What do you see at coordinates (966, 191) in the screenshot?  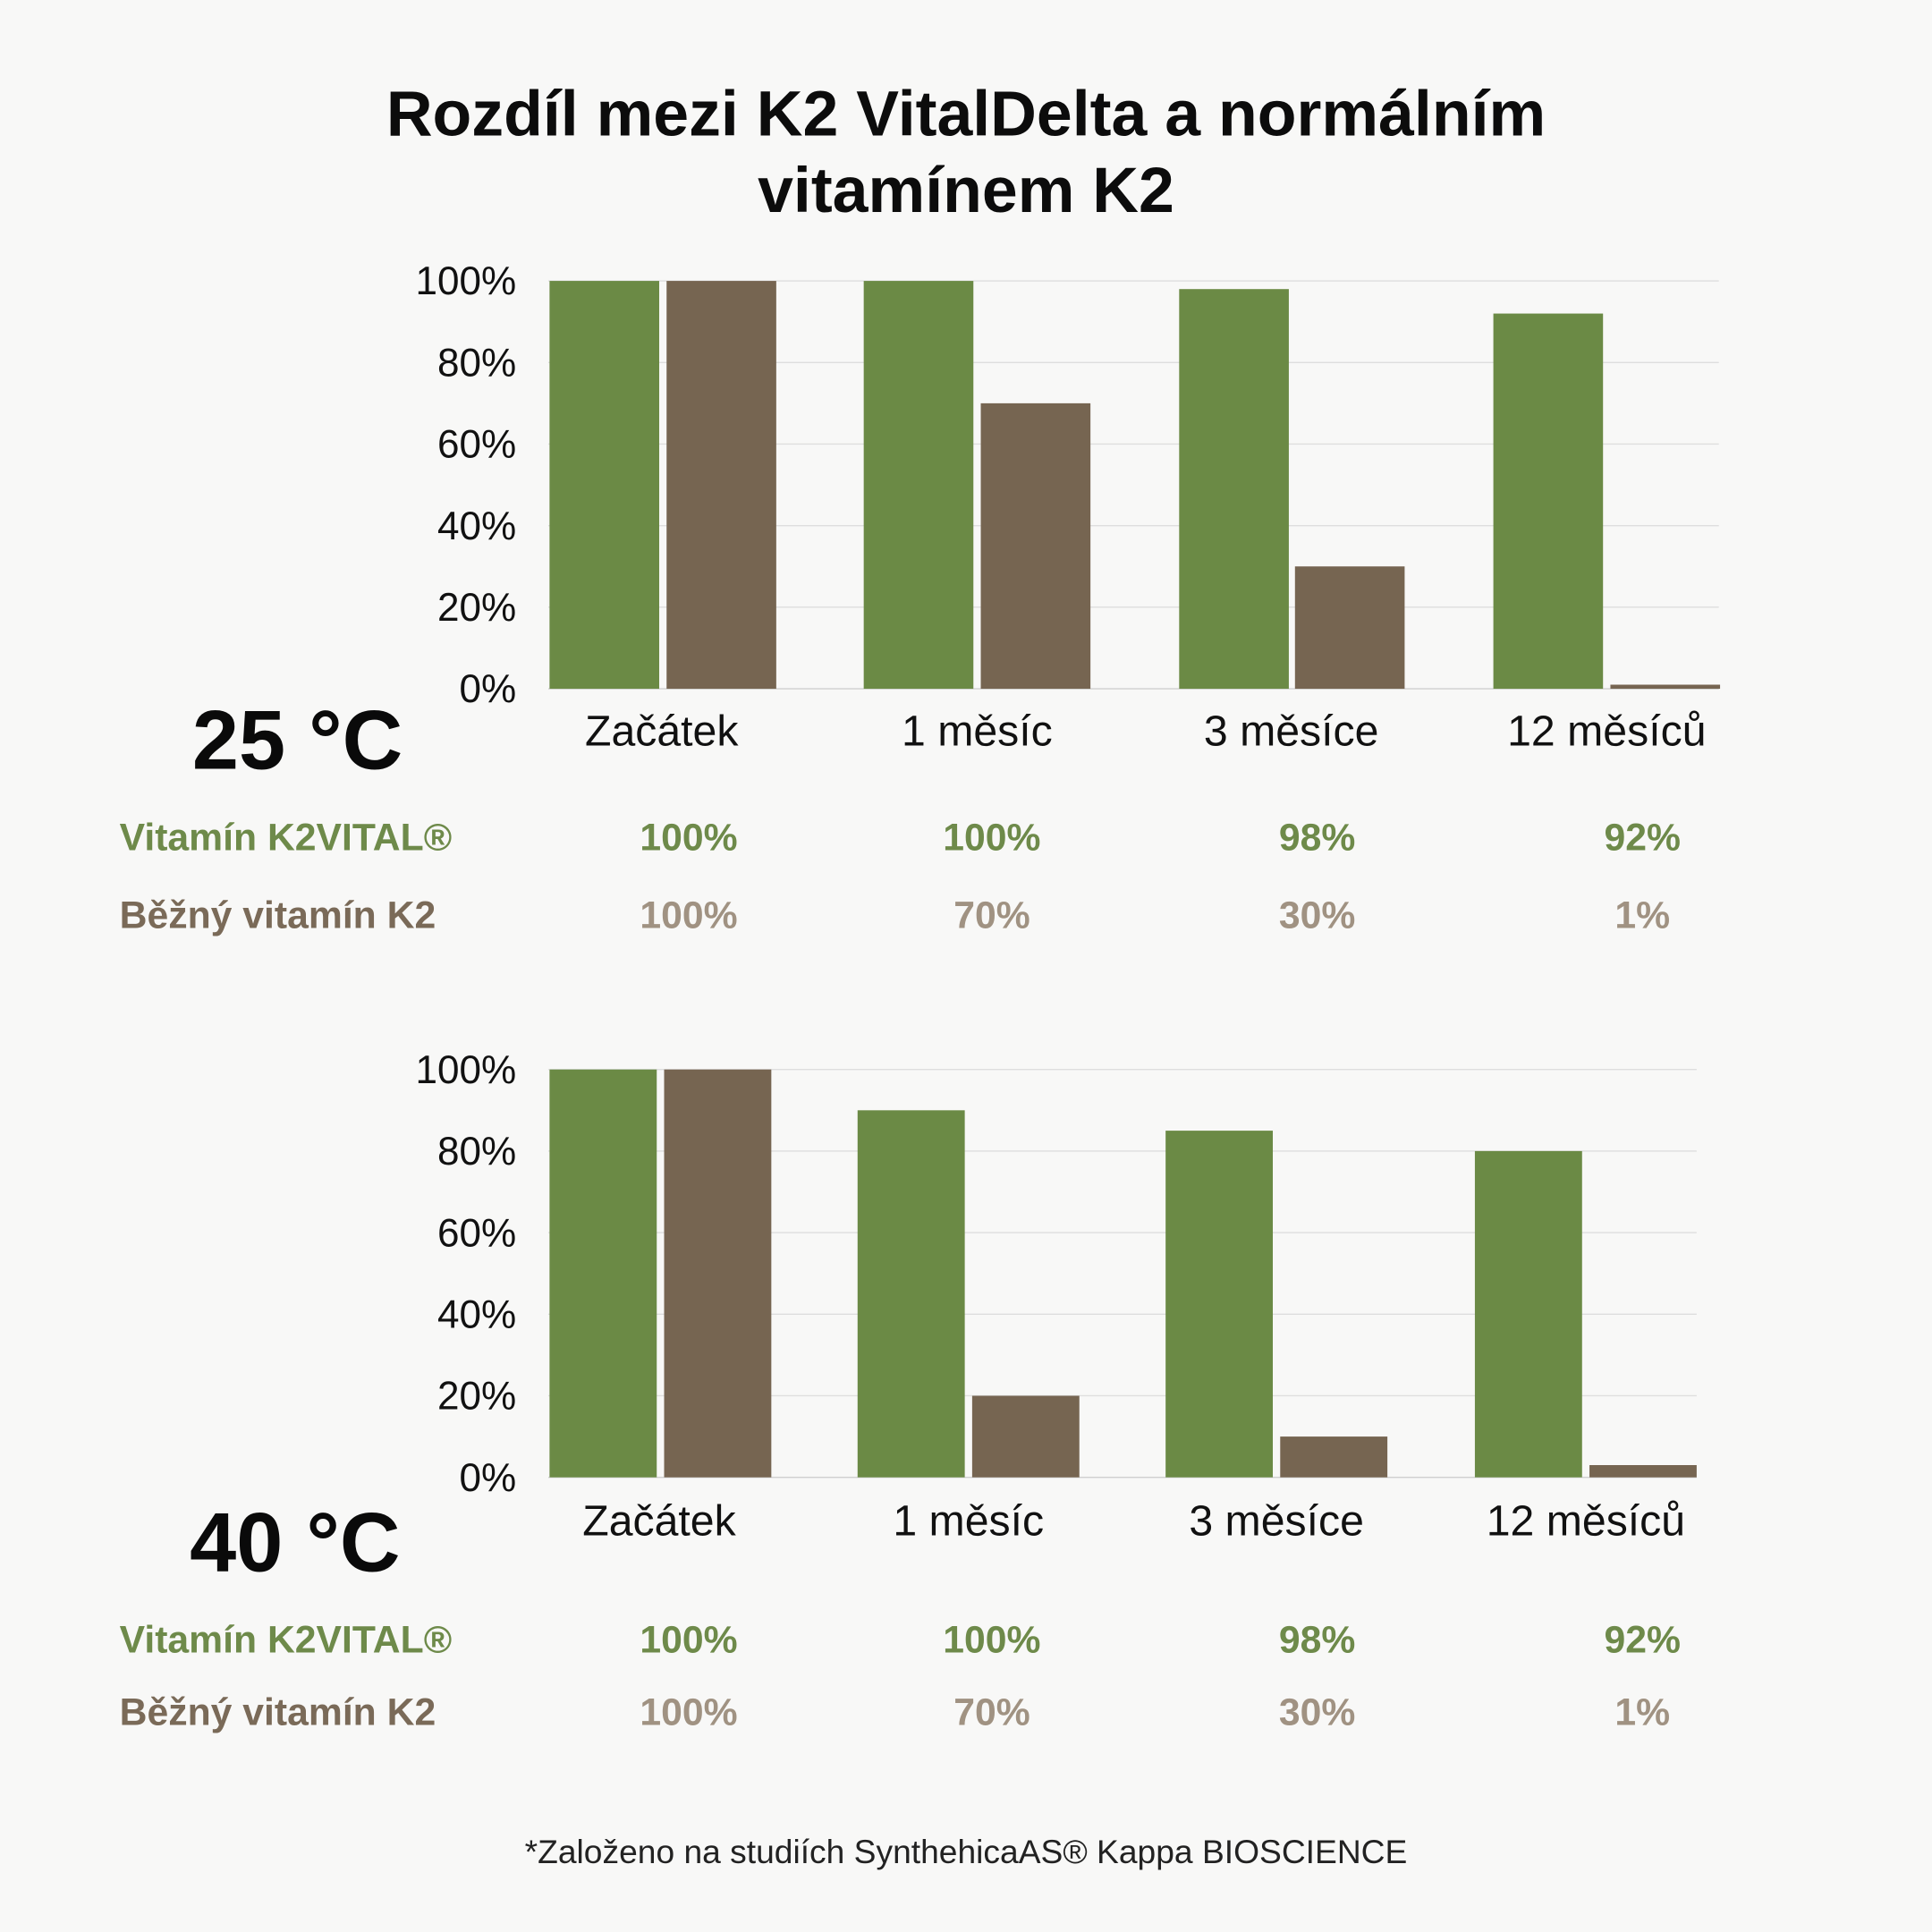 I see `title-line-2: vitamínem K2` at bounding box center [966, 191].